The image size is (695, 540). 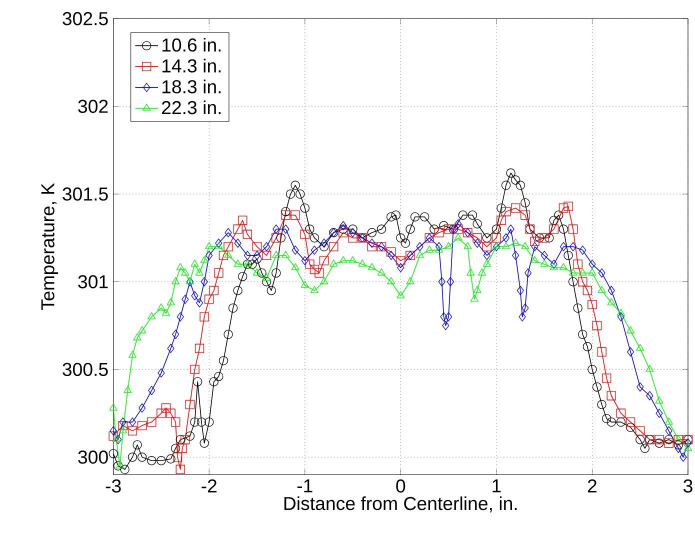 I want to click on y-tick-label: 300, so click(x=93, y=457).